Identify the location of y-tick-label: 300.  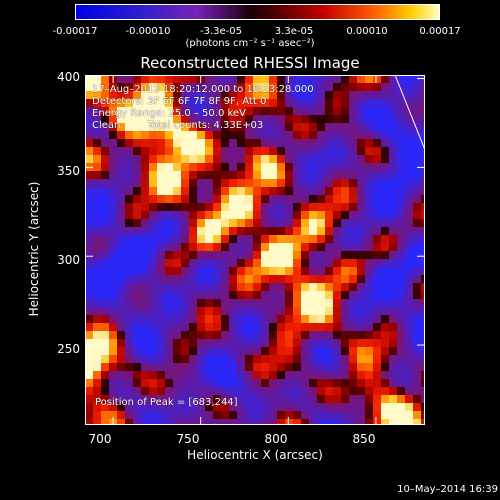
(68, 260).